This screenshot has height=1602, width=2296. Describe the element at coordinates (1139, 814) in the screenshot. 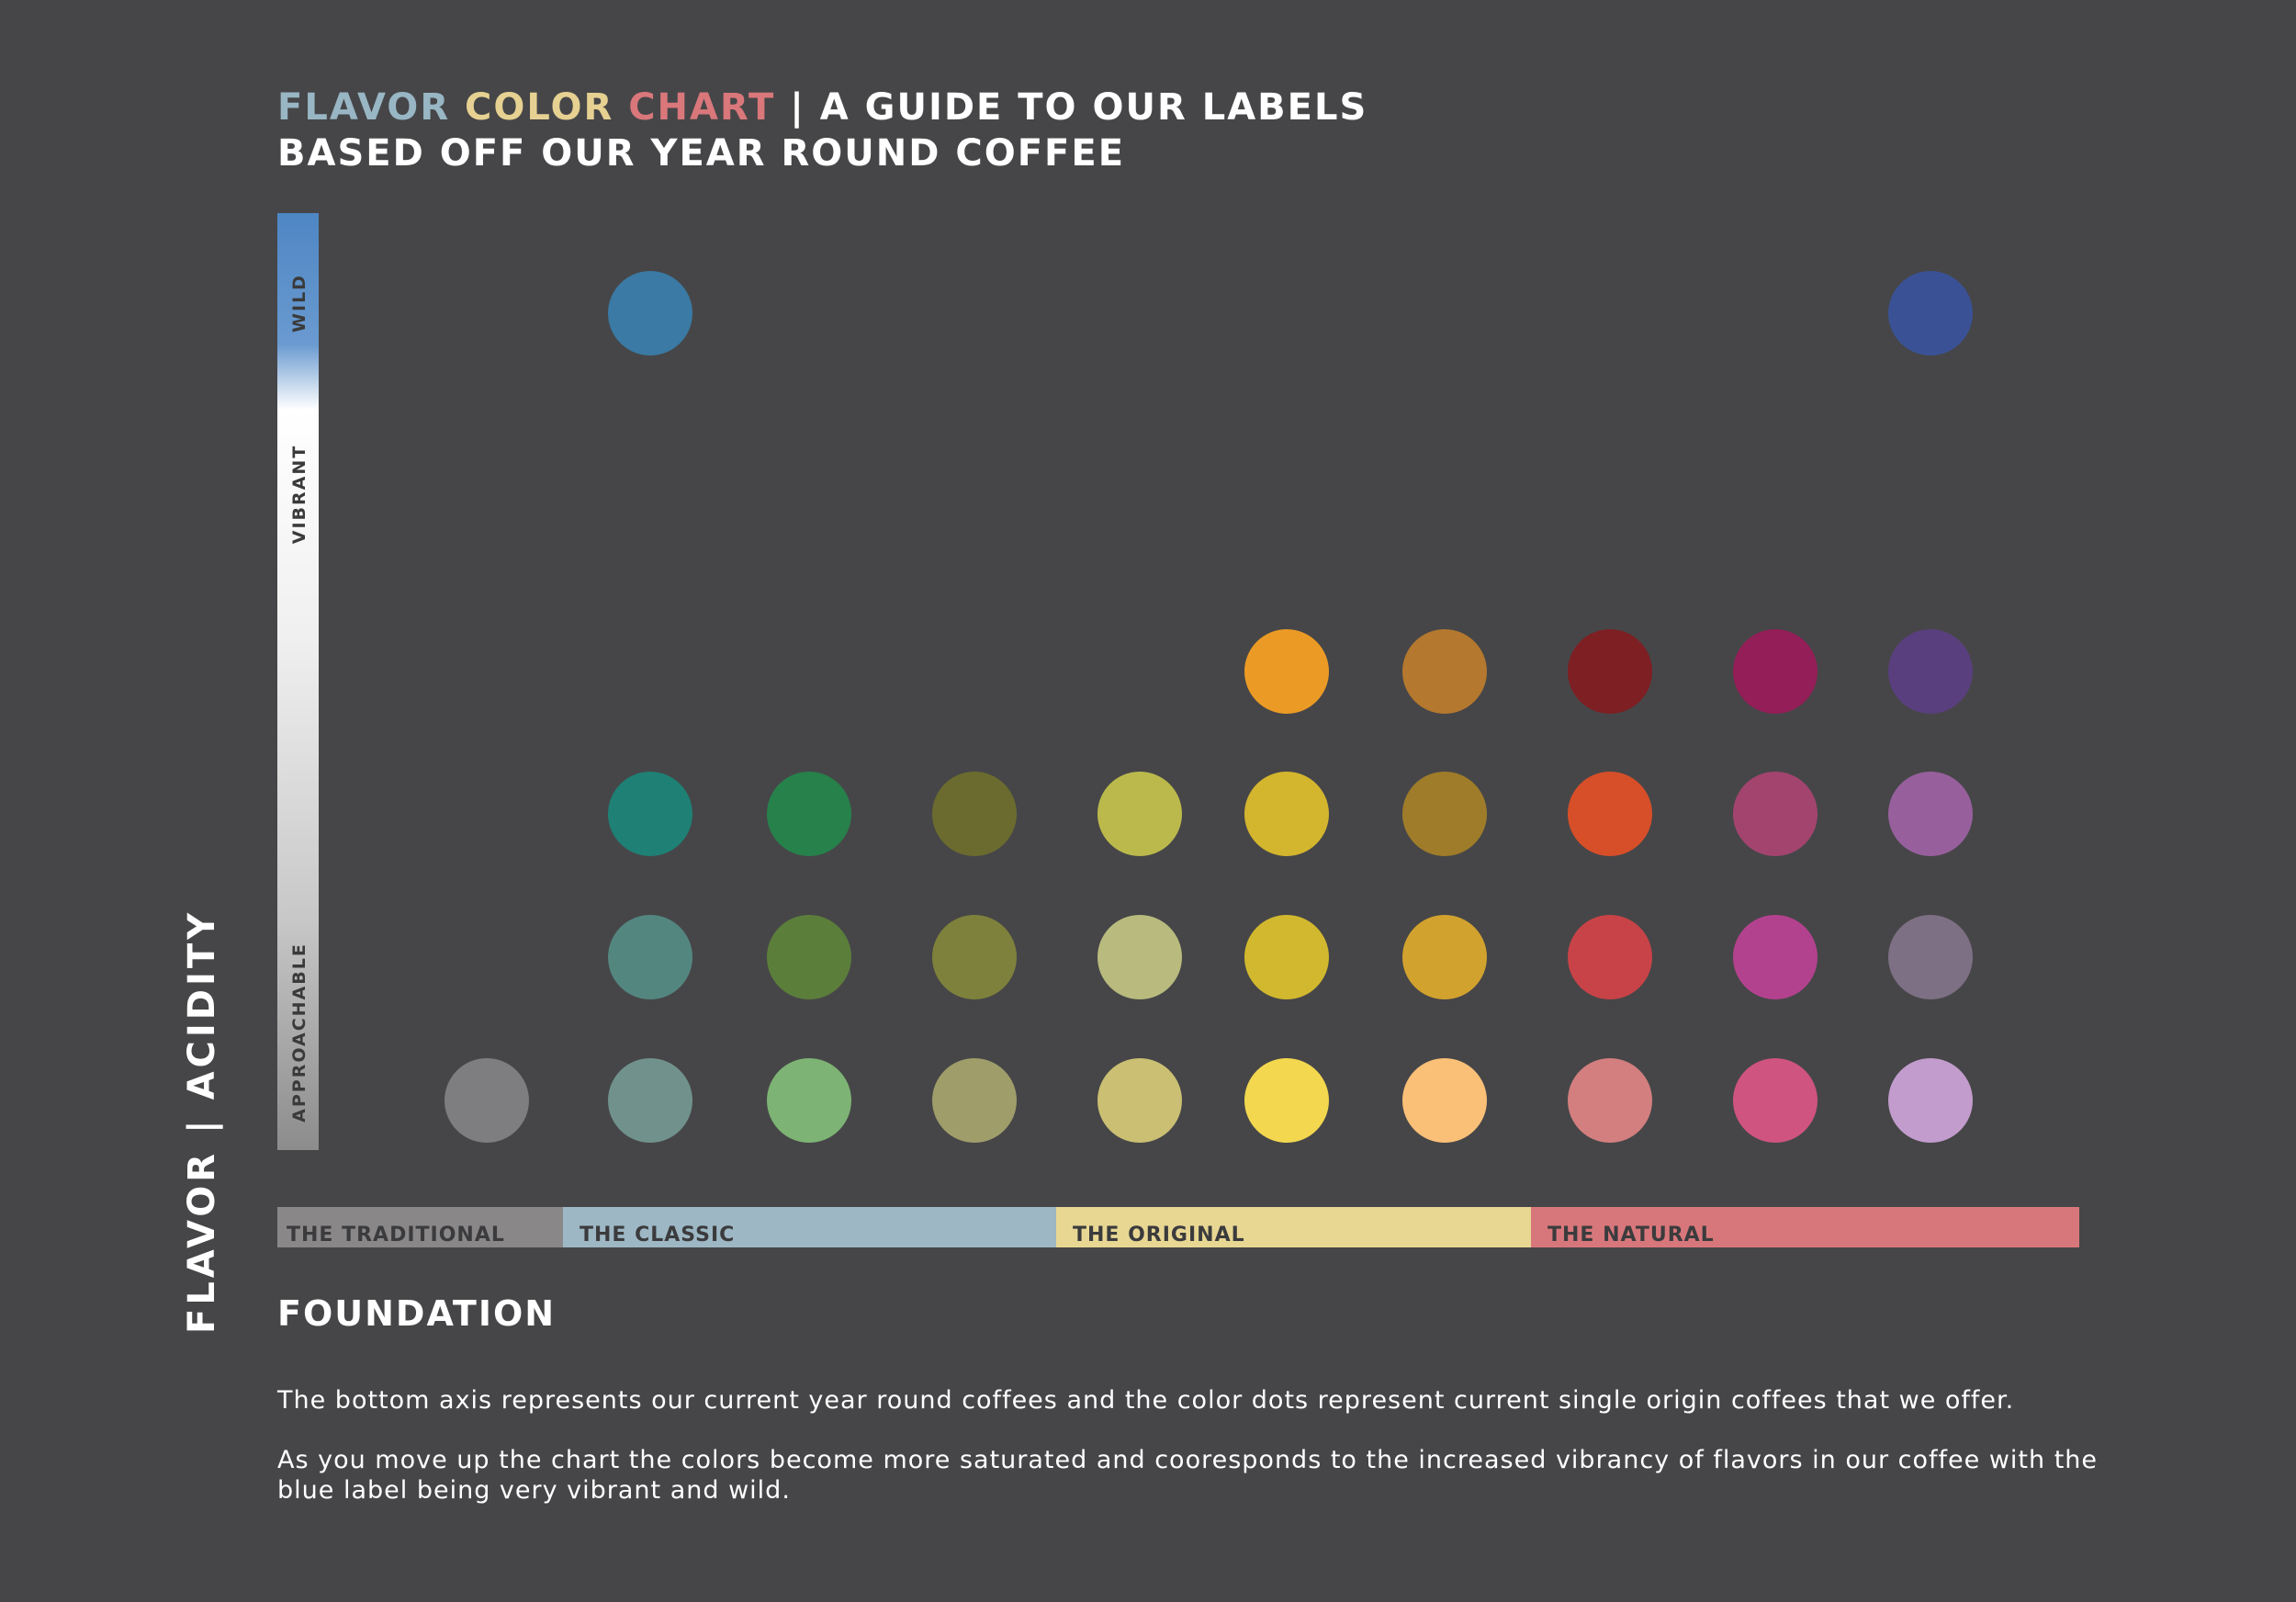

I see `dot-col5-row3` at that location.